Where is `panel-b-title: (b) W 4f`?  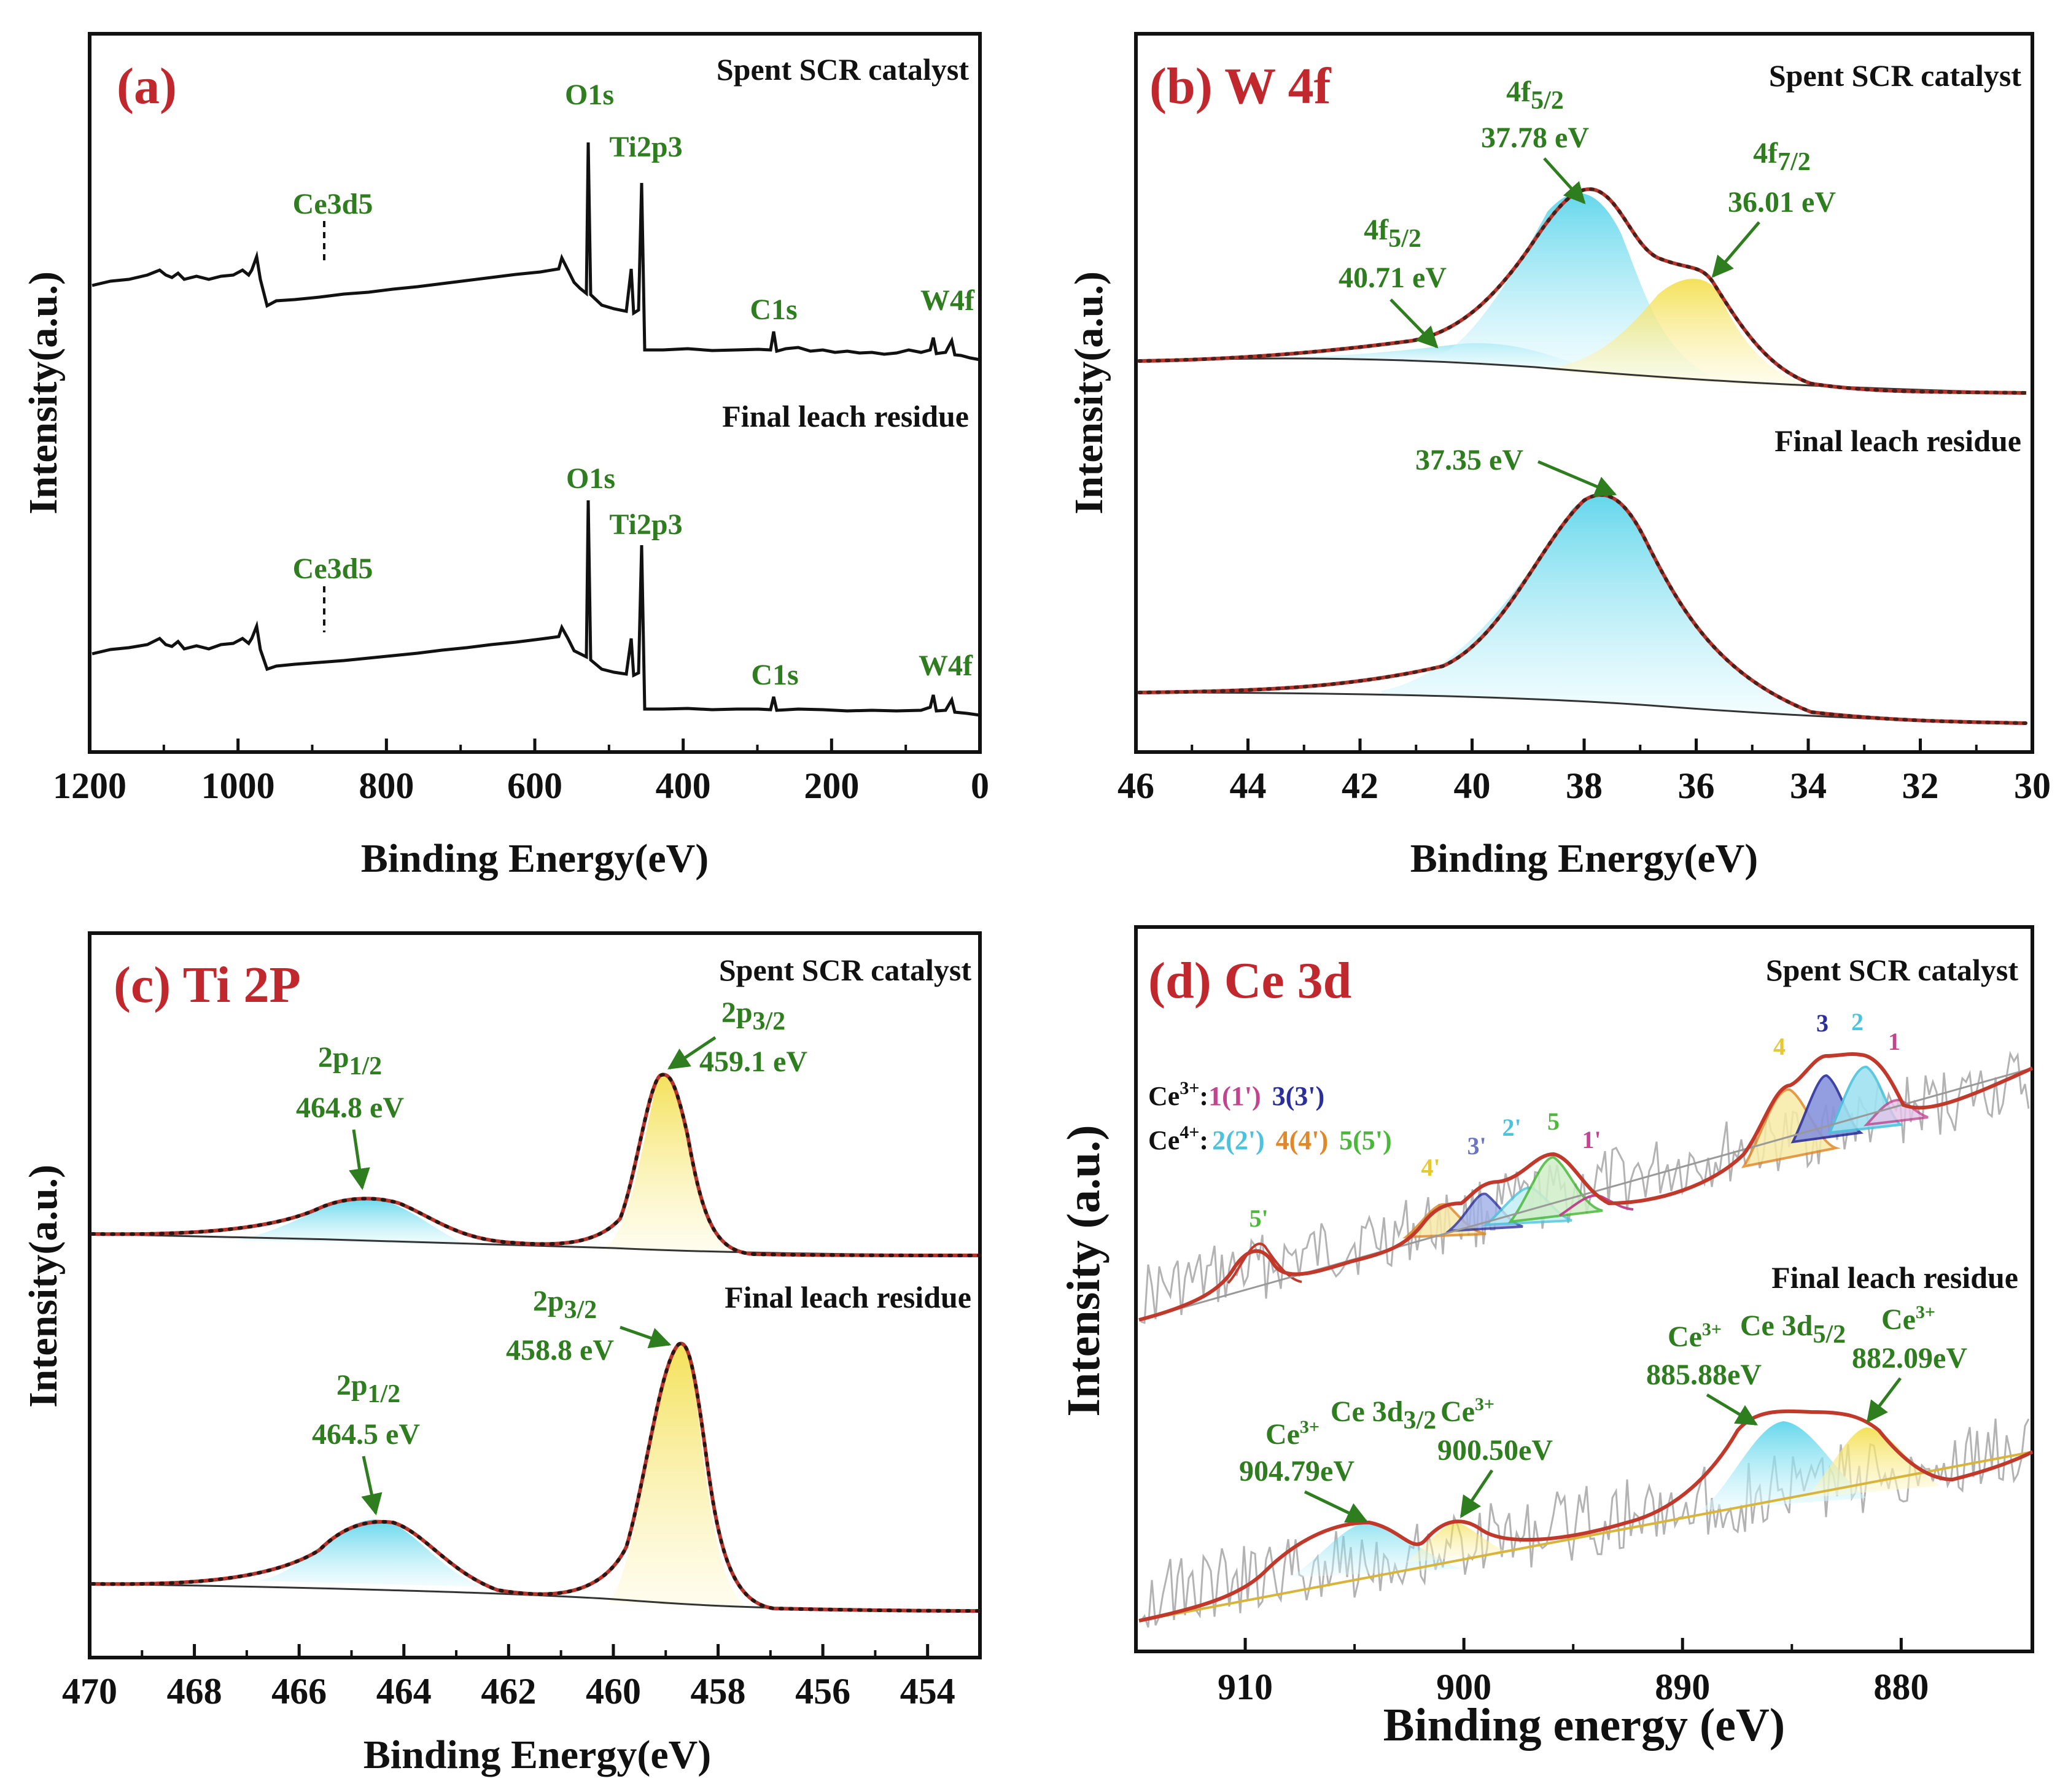
panel-b-title: (b) W 4f is located at coordinates (1240, 86).